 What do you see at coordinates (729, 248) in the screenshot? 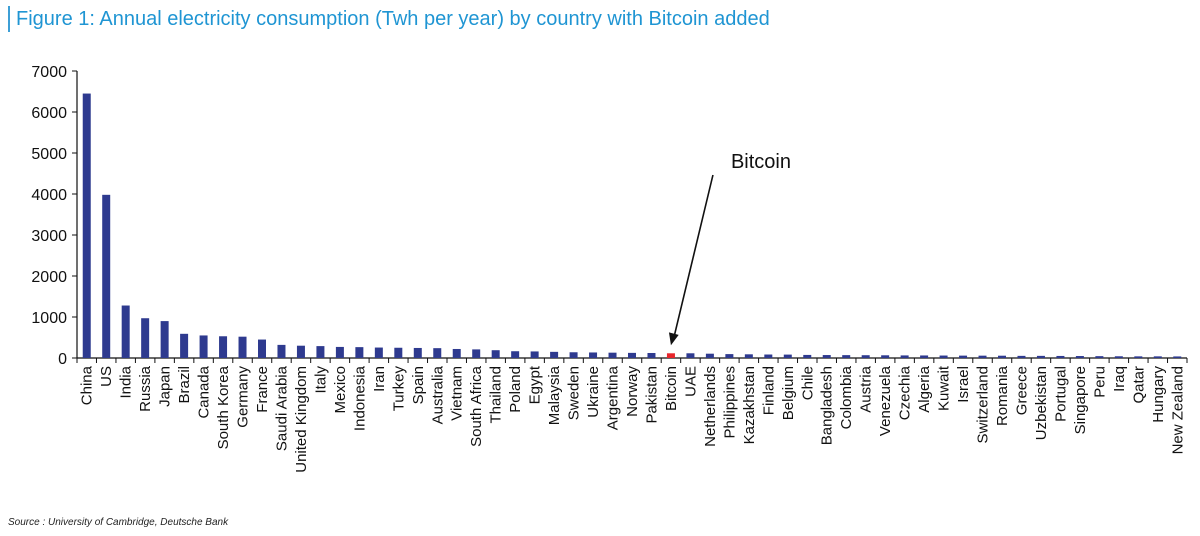
I see `bitcoin-annotation: Bitcoin` at bounding box center [729, 248].